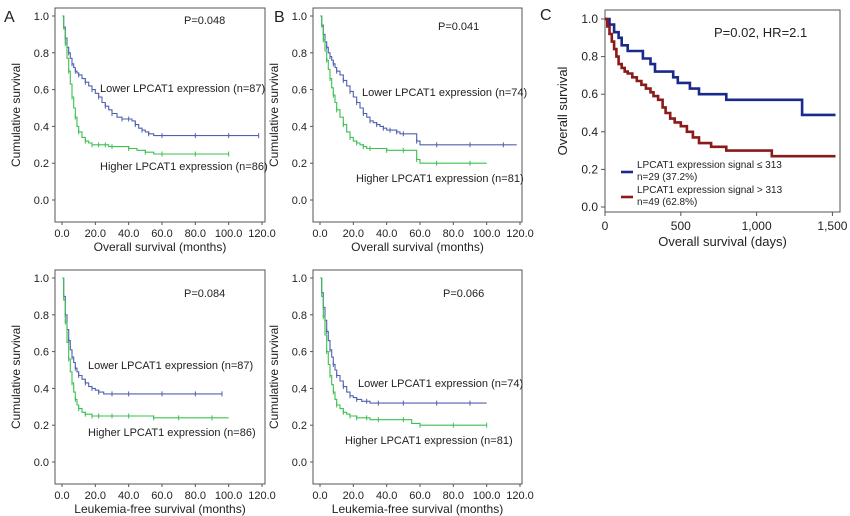 This screenshot has height=516, width=850. What do you see at coordinates (722, 241) in the screenshot?
I see `x-axis-title: Overall survival (days)` at bounding box center [722, 241].